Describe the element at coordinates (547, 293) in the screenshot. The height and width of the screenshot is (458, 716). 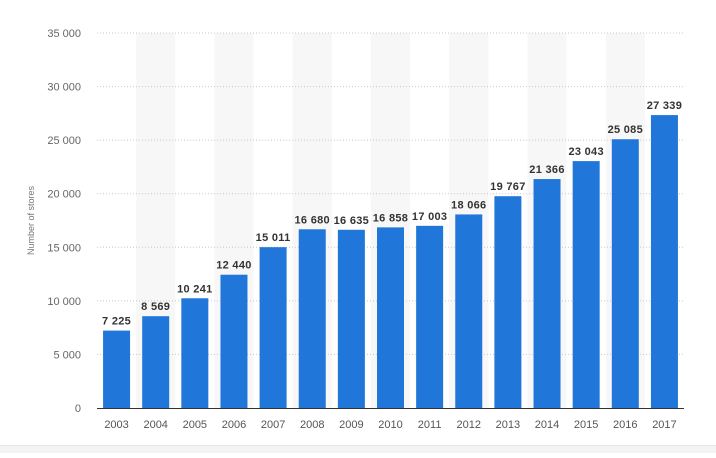
I see `bar-2014` at that location.